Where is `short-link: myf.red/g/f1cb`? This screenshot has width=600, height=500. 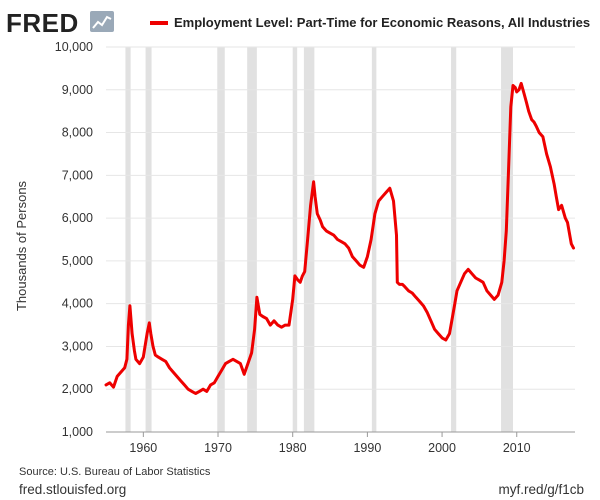
short-link: myf.red/g/f1cb is located at coordinates (541, 489).